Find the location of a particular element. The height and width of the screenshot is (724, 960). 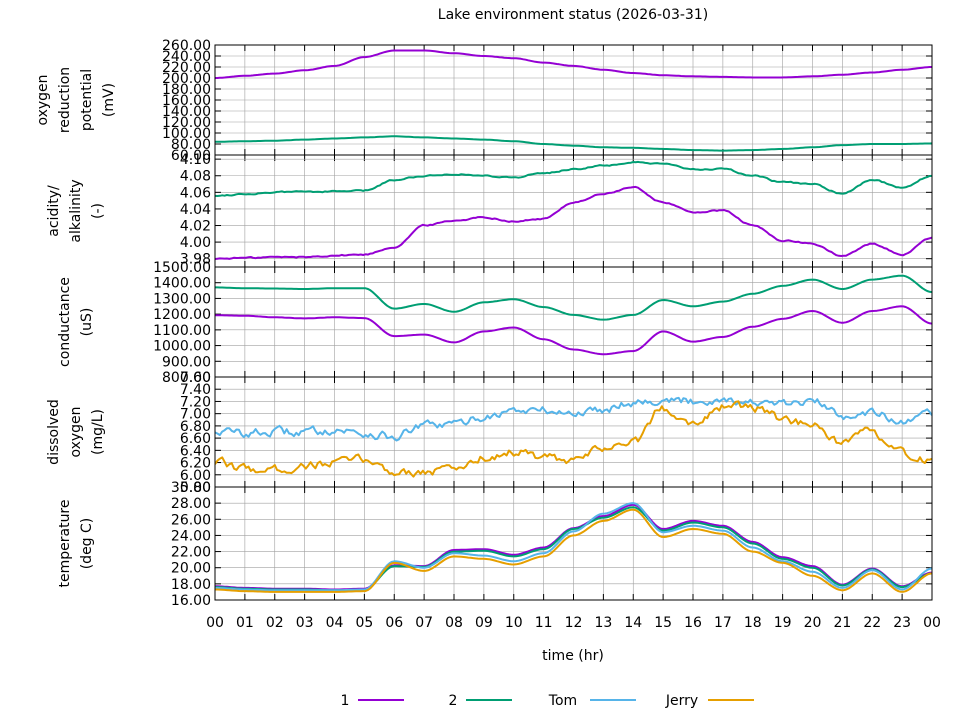

y-tick-label: 140.00 is located at coordinates (186, 112).